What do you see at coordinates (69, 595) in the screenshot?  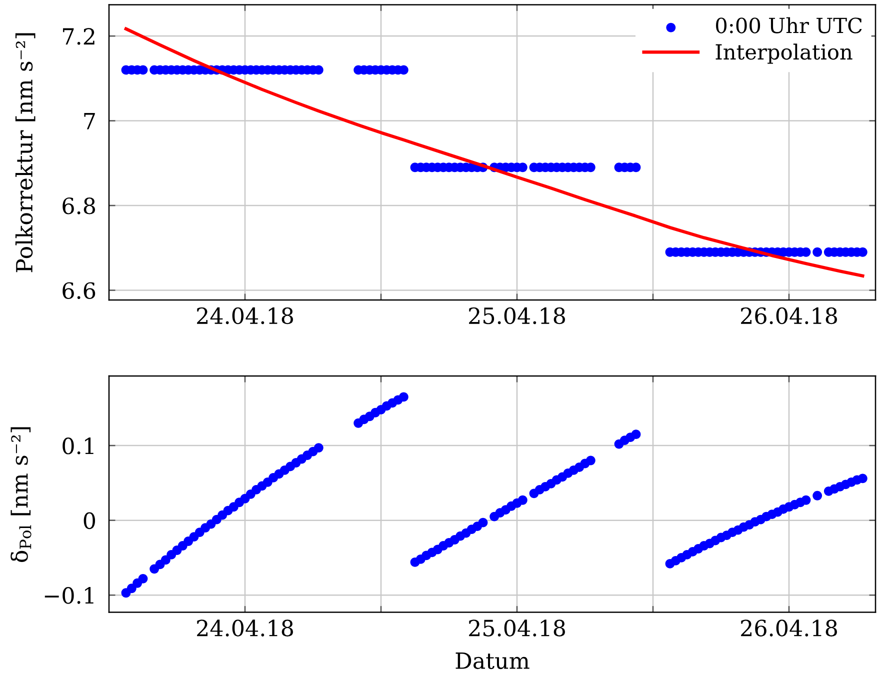 I see `y-tick-label: −0.1` at bounding box center [69, 595].